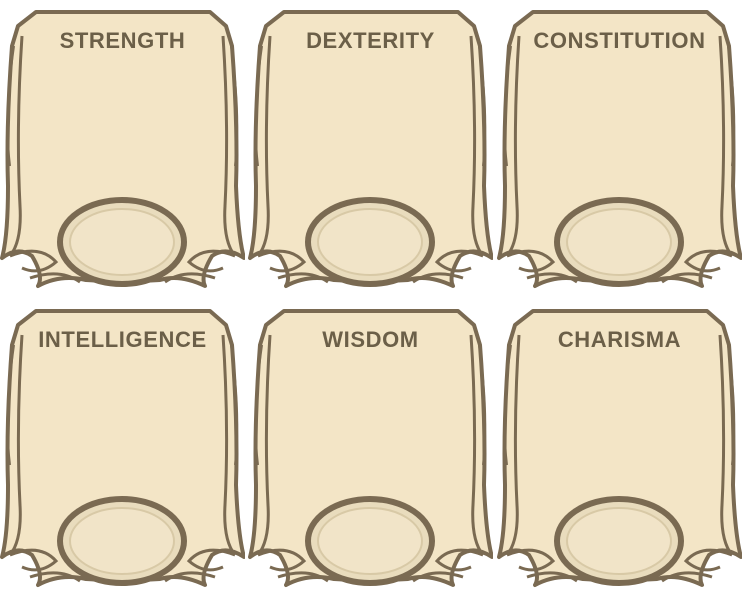 This screenshot has width=750, height=600. I want to click on ability-title: WISDOM, so click(370, 339).